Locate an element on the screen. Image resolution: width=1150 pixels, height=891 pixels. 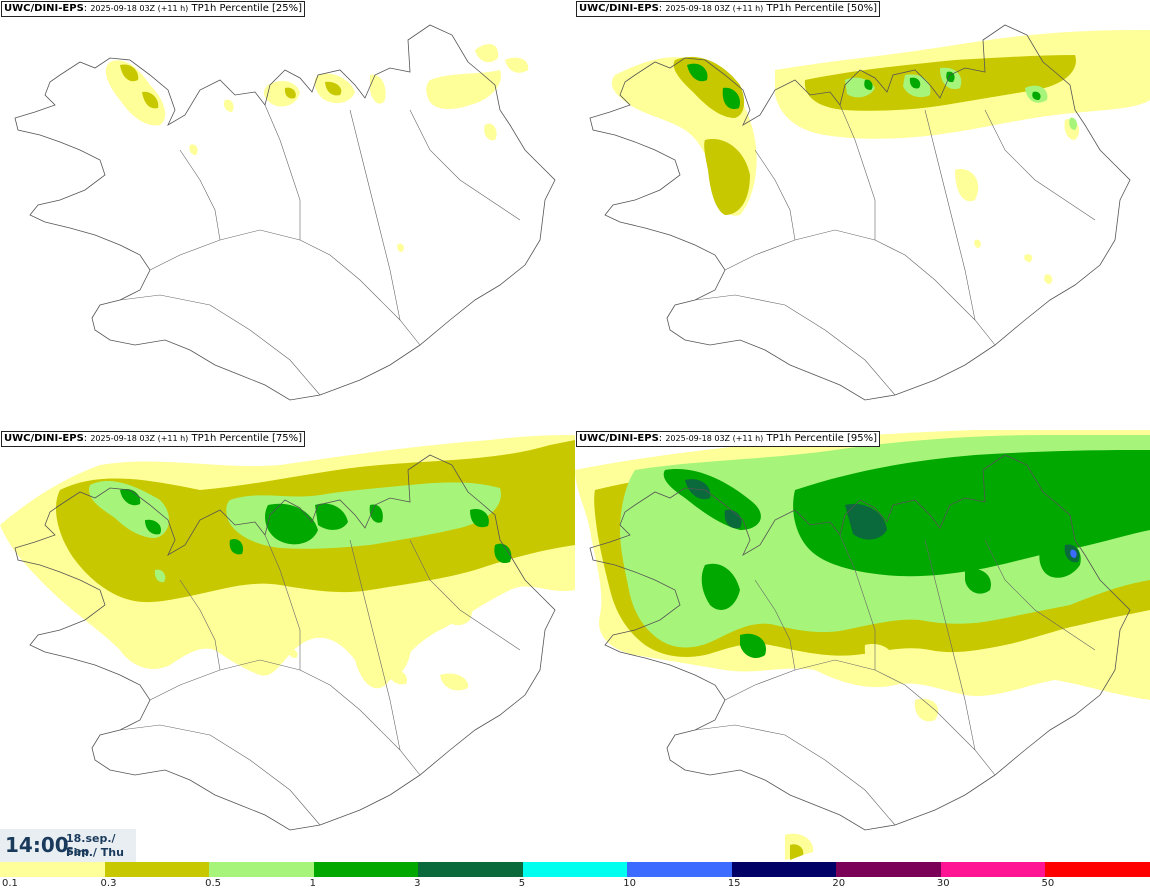
color-legend: 0.1 0.3 0.5 1 3 5 10 15 20 30 50 is located at coordinates (575, 876).